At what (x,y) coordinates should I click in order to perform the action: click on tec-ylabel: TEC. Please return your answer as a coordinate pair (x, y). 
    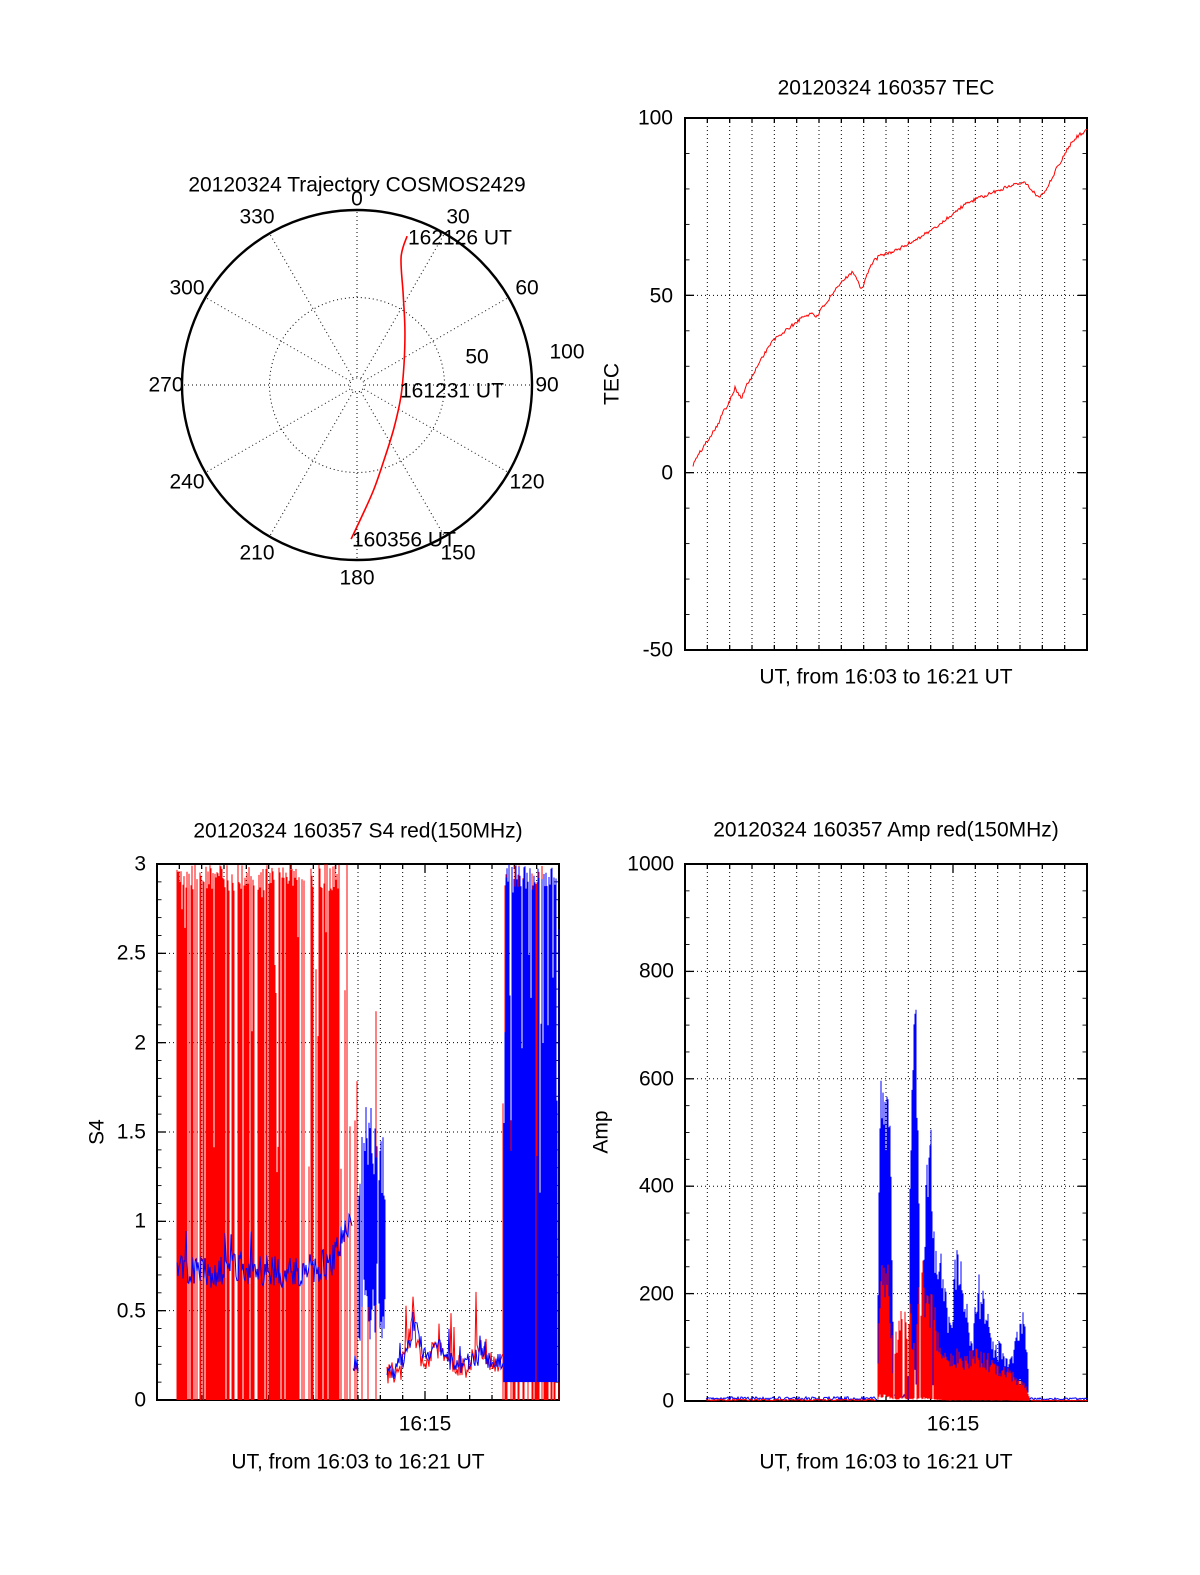
    Looking at the image, I should click on (612, 384).